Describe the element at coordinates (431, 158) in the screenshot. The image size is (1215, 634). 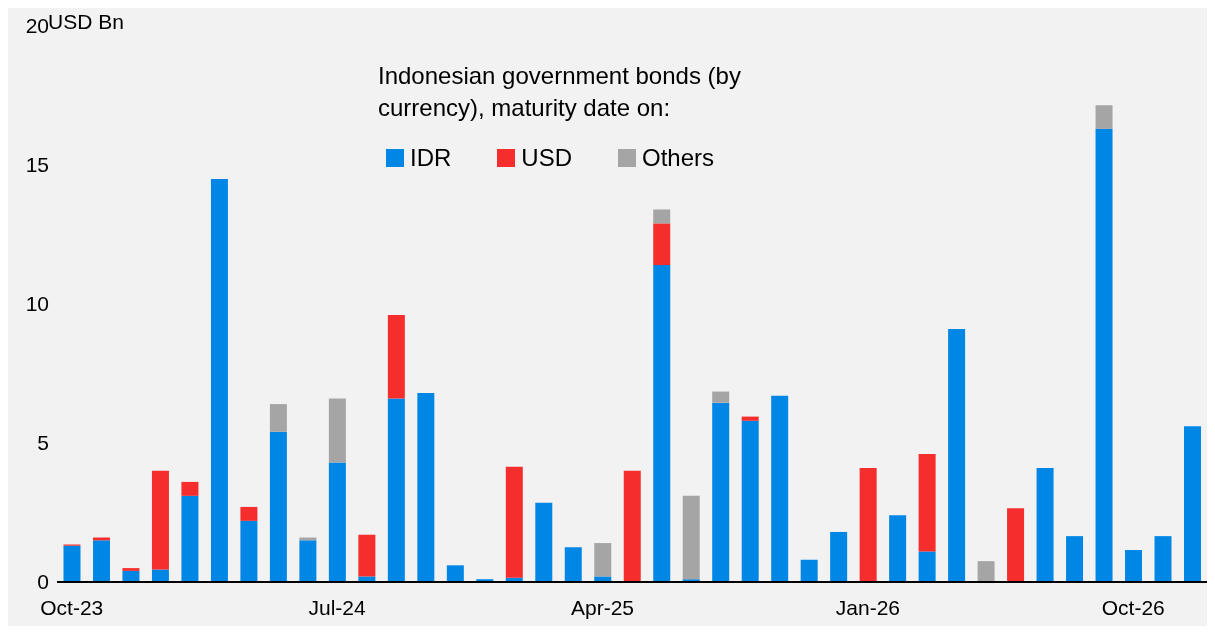
I see `legend-label: IDR` at that location.